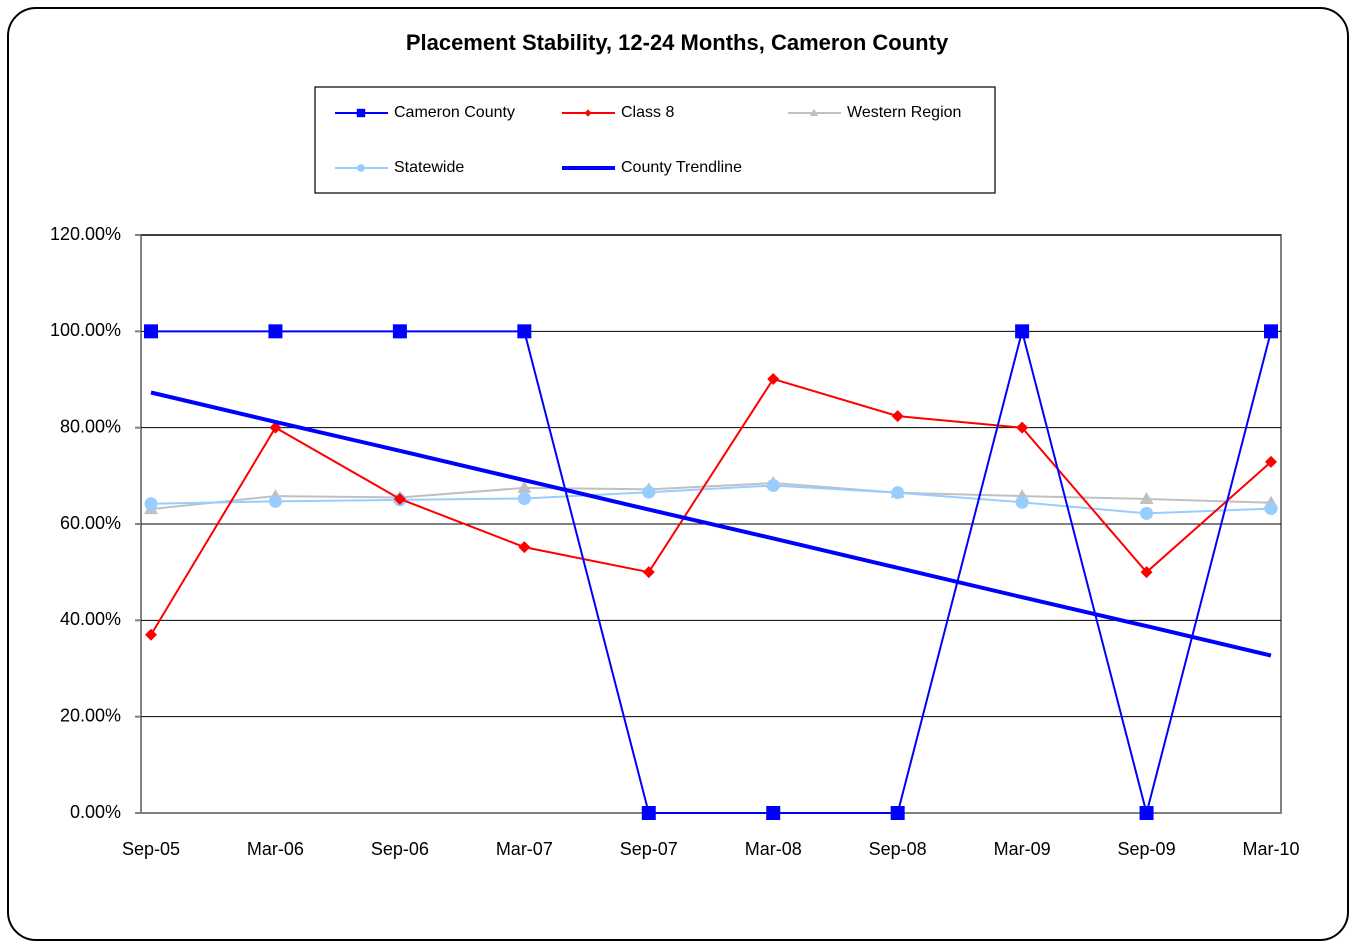 The height and width of the screenshot is (946, 1356). Describe the element at coordinates (647, 112) in the screenshot. I see `legend-label: Class 8` at that location.